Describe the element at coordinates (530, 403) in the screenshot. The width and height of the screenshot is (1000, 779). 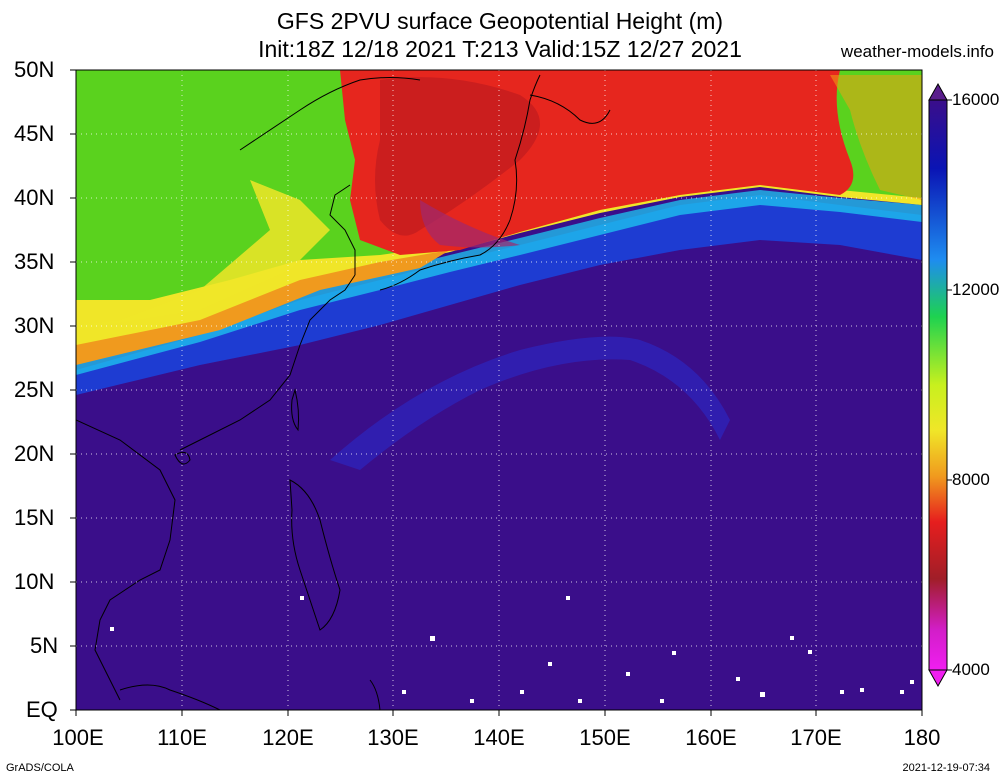
I see `tropical-plume` at that location.